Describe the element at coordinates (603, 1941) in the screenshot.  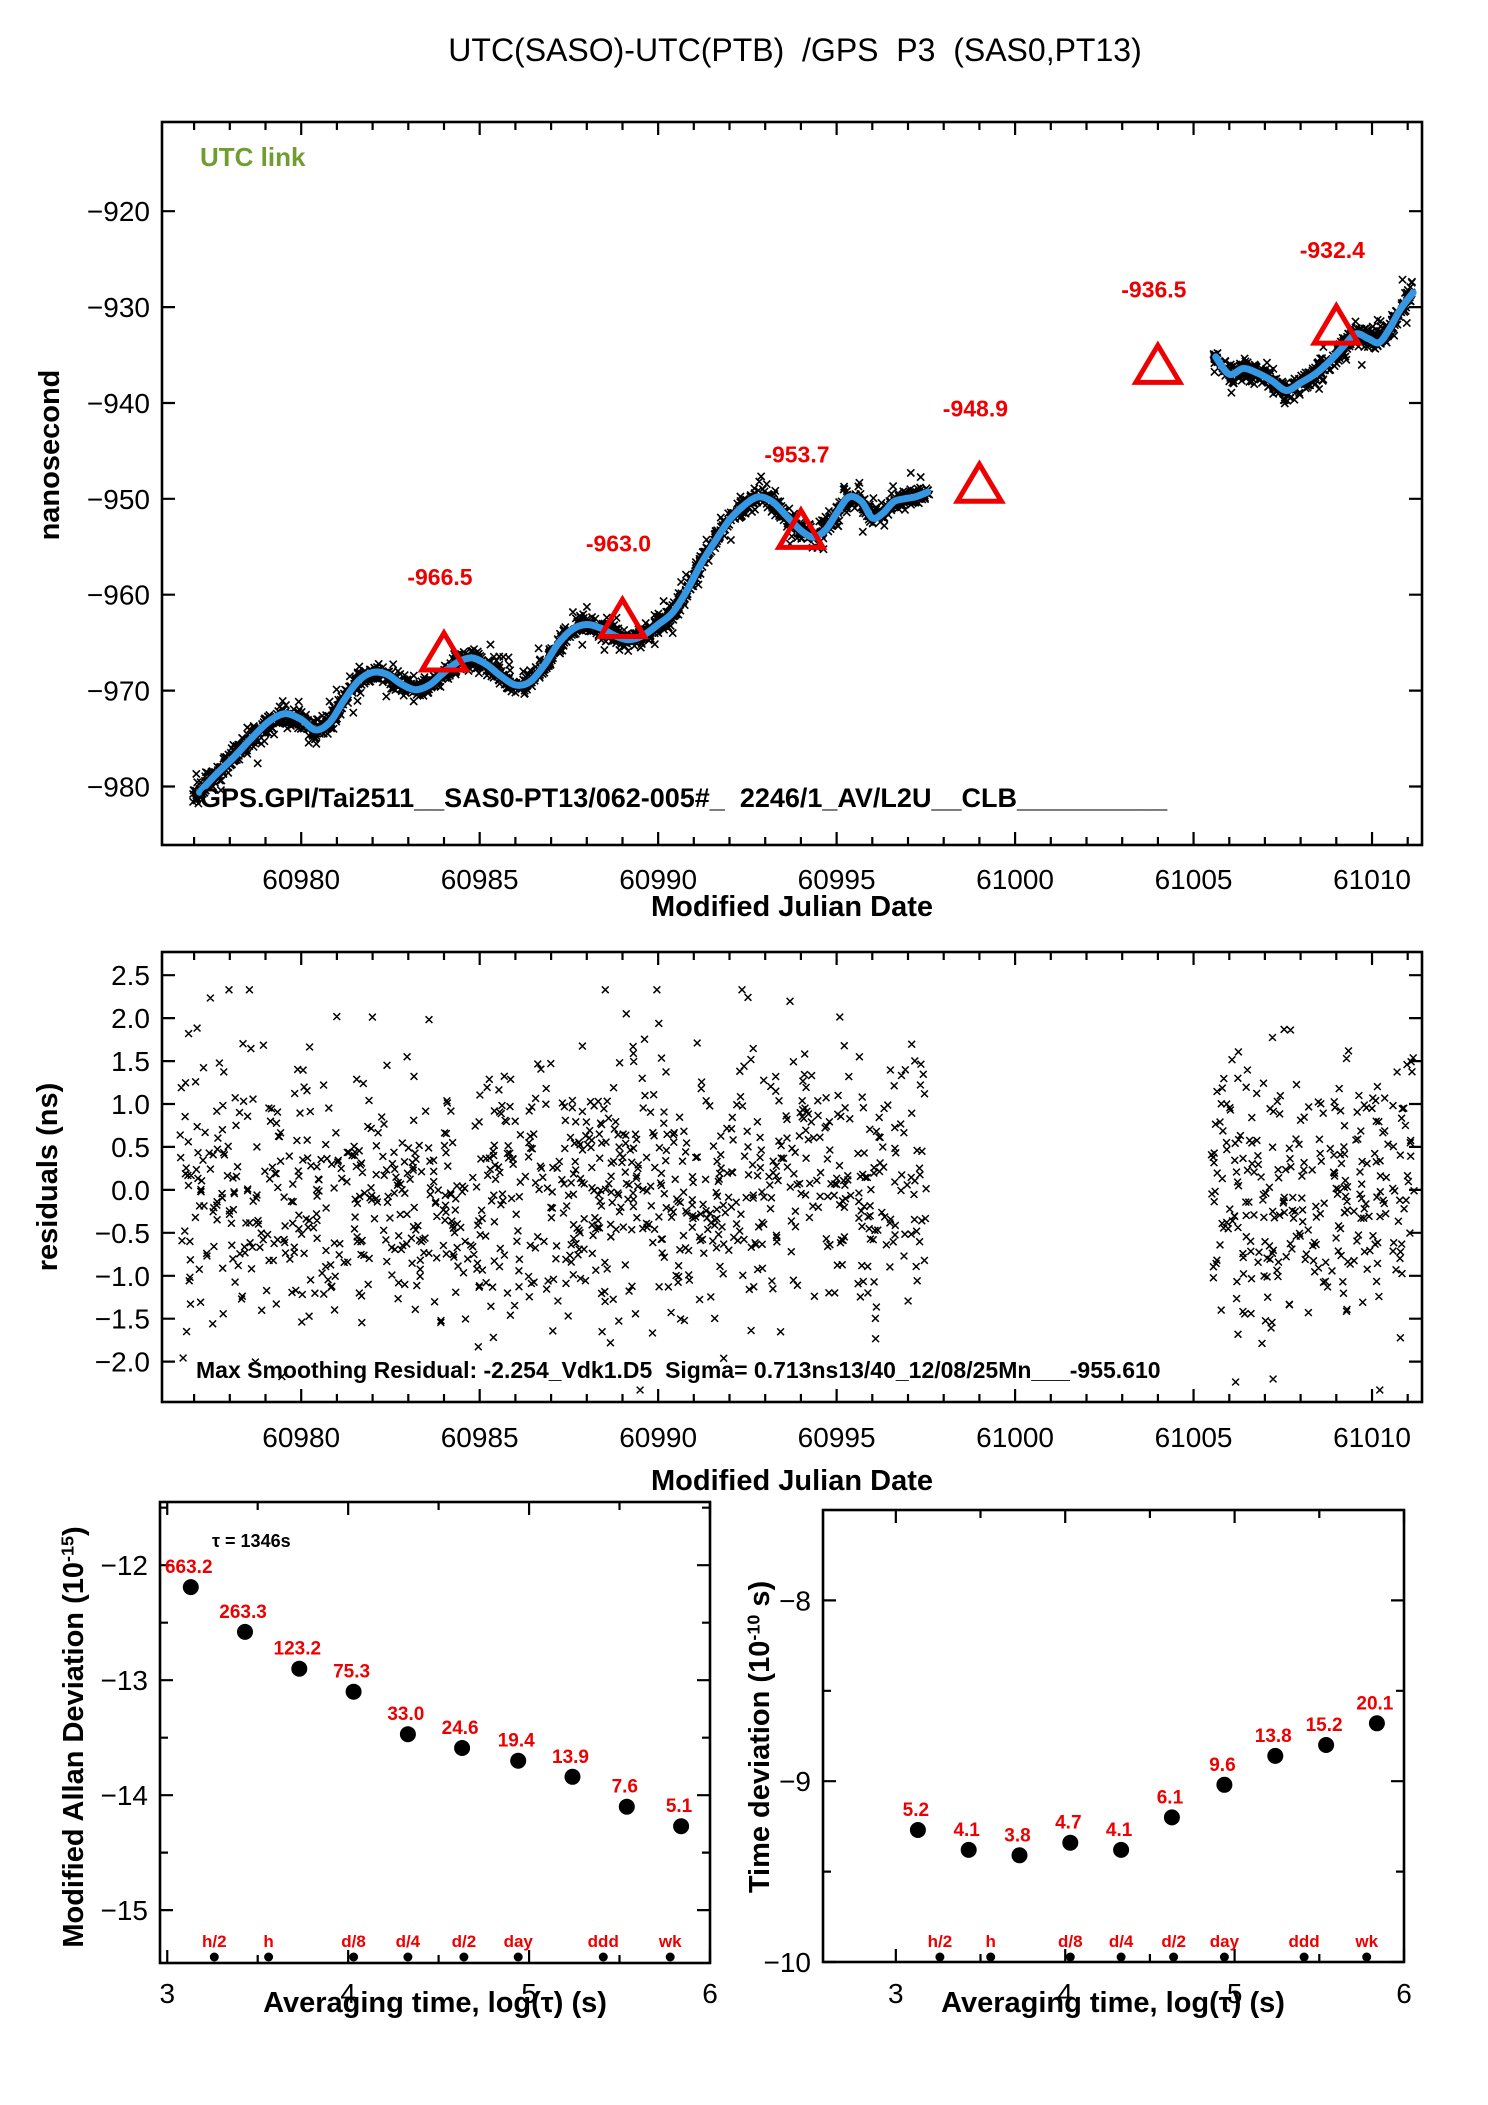
I see `mdev-time-marker-label: ddd` at that location.